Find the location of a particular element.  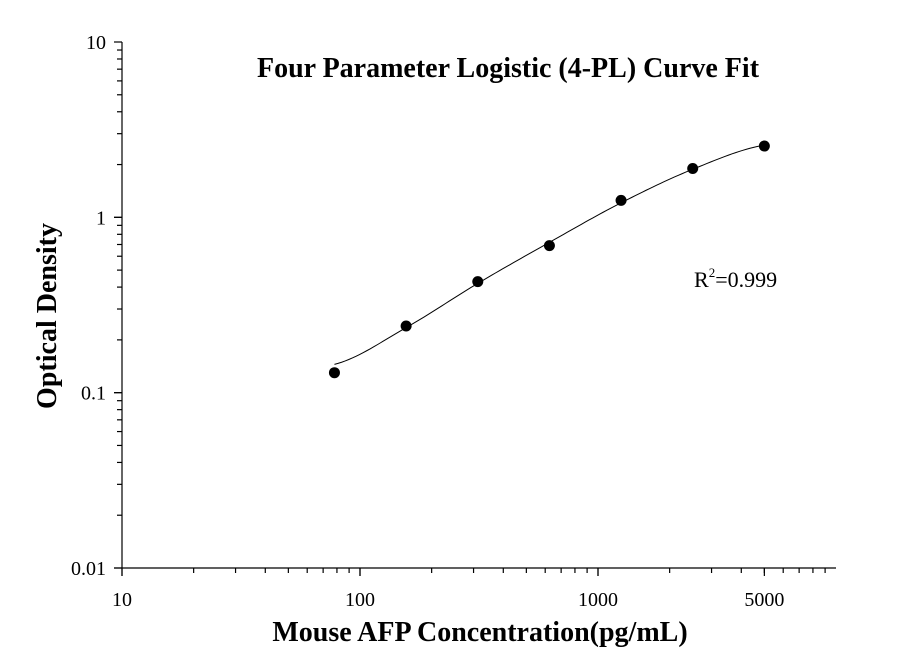

y-tick-label: 10 is located at coordinates (96, 43).